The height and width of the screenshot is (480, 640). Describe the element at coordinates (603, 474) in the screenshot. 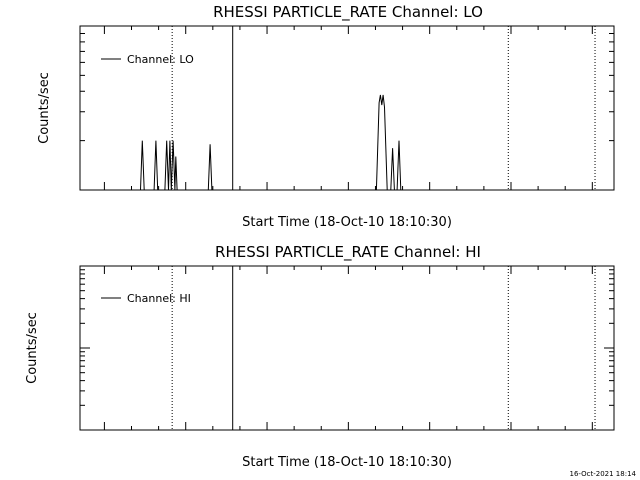

I see `timestamp: 16-Oct-2021 18:14` at that location.